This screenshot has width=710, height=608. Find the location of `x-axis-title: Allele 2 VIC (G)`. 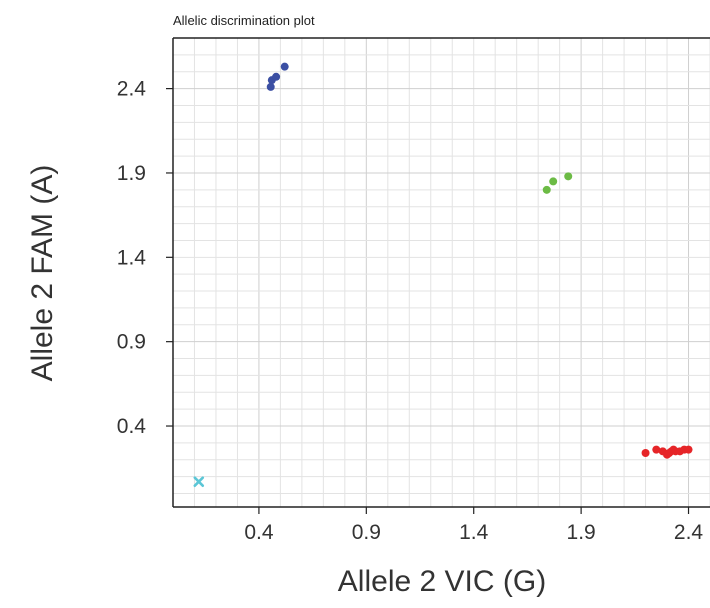

x-axis-title: Allele 2 VIC (G) is located at coordinates (442, 581).